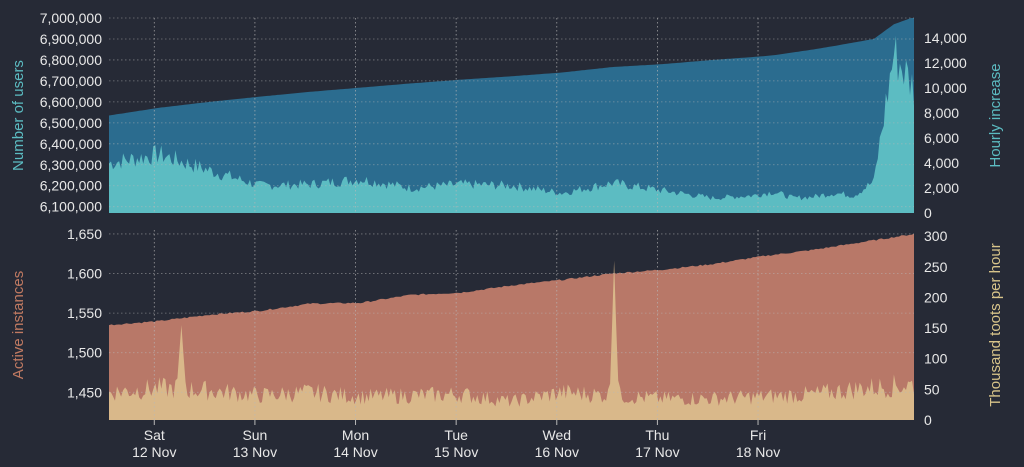 The width and height of the screenshot is (1024, 467). Describe the element at coordinates (941, 113) in the screenshot. I see `users-right-tick-label: 8,000` at that location.